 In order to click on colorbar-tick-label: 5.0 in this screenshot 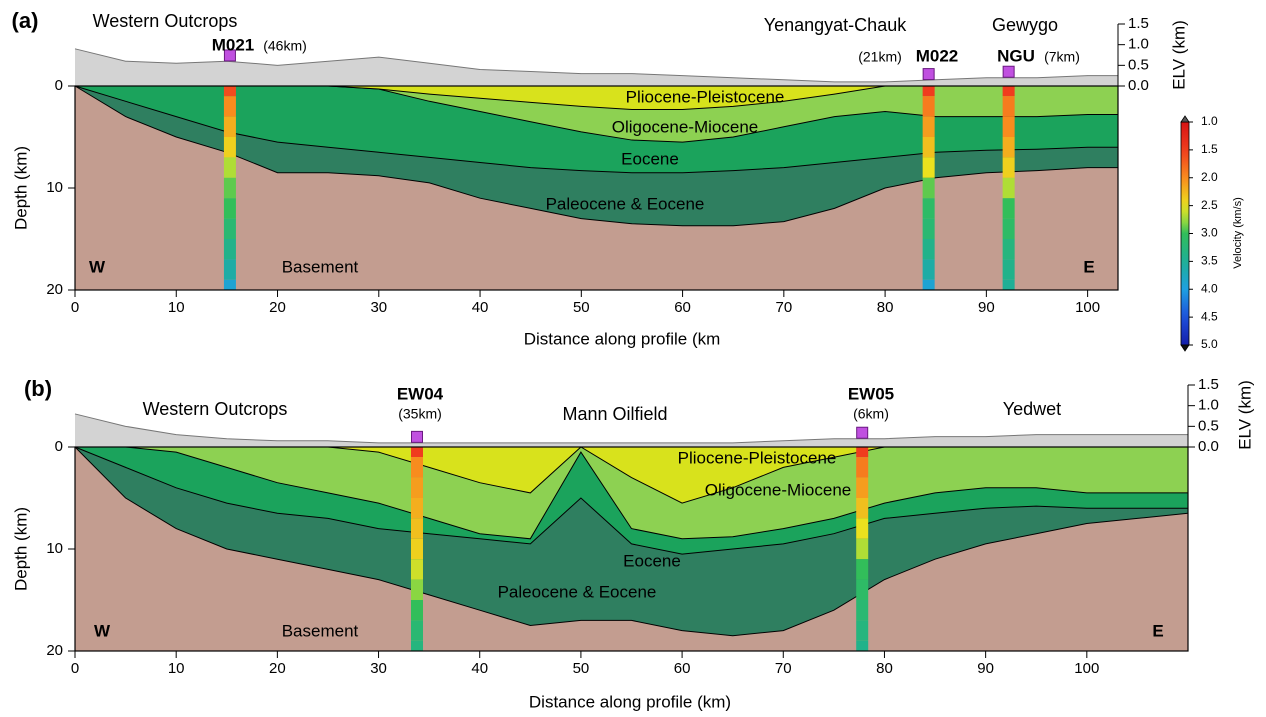, I will do `click(1209, 344)`.